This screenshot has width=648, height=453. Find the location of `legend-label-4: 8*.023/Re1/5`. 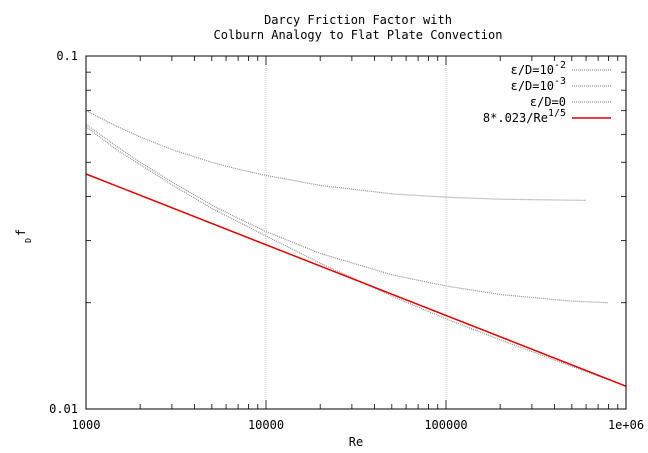

legend-label-4: 8*.023/Re1/5 is located at coordinates (524, 116).